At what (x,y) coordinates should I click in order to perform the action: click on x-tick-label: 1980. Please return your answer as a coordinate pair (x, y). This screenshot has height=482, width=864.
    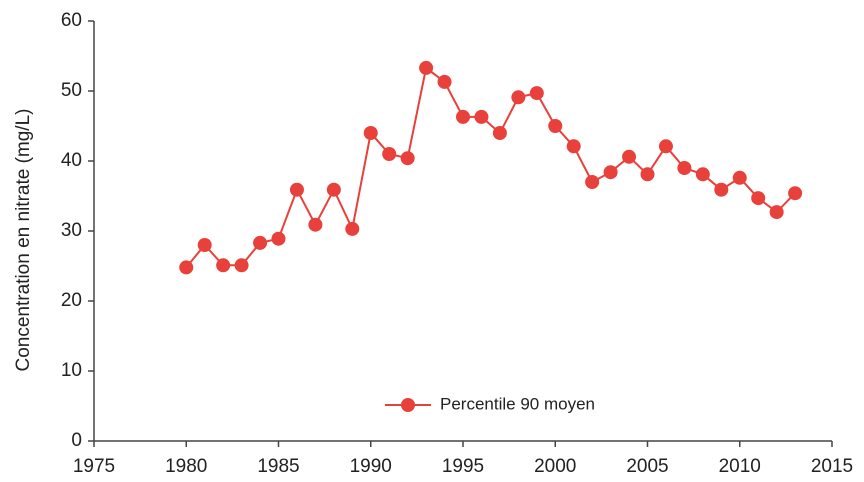
    Looking at the image, I should click on (186, 466).